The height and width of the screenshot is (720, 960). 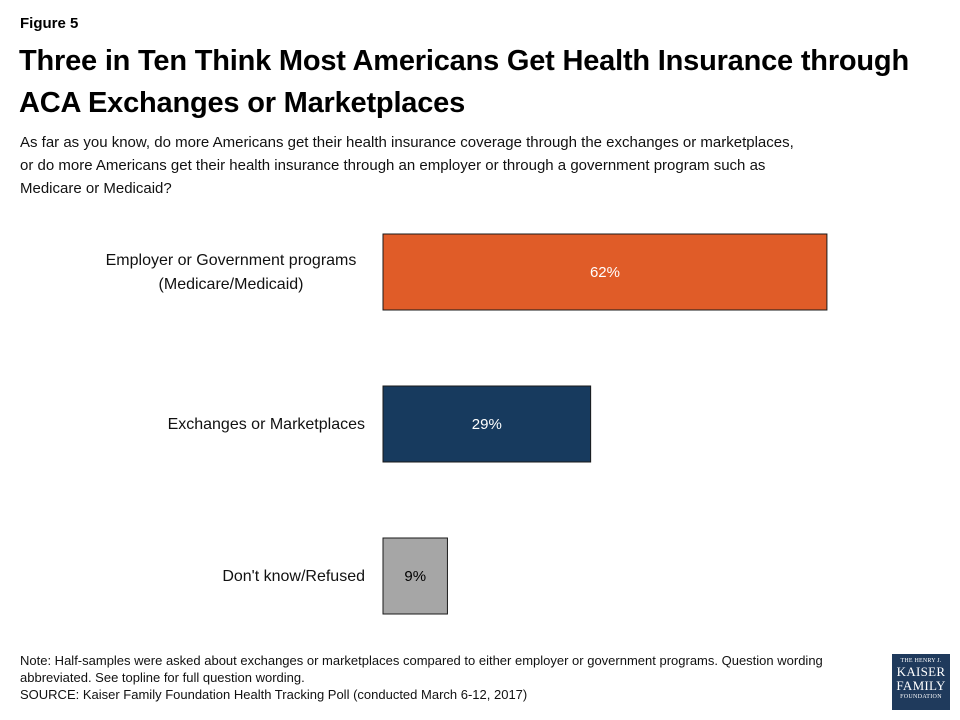 I want to click on logo-line-3: FAMILY, so click(x=921, y=685).